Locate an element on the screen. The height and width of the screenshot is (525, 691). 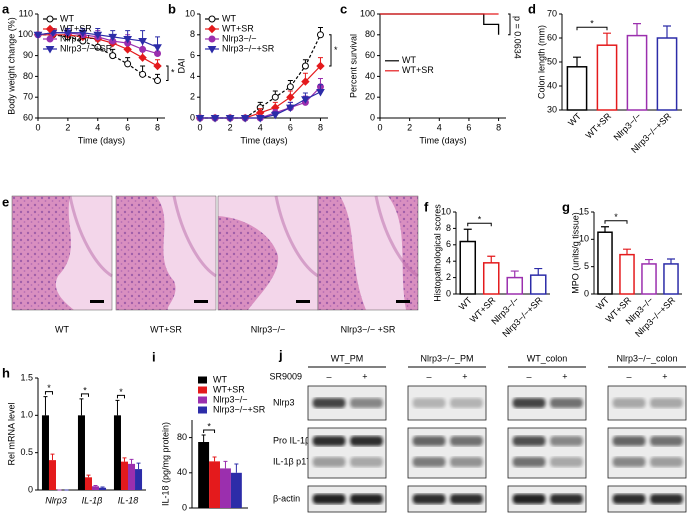
blot-strip is located at coordinates (547, 453).